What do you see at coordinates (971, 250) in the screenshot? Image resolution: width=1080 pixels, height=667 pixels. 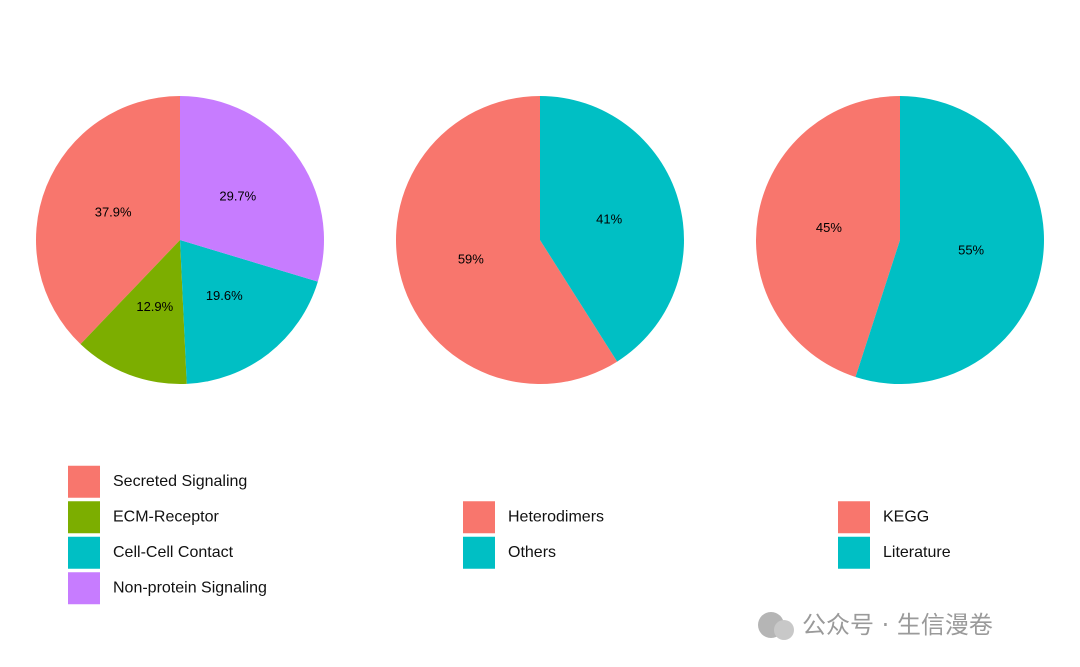 I see `data-label: 55%` at bounding box center [971, 250].